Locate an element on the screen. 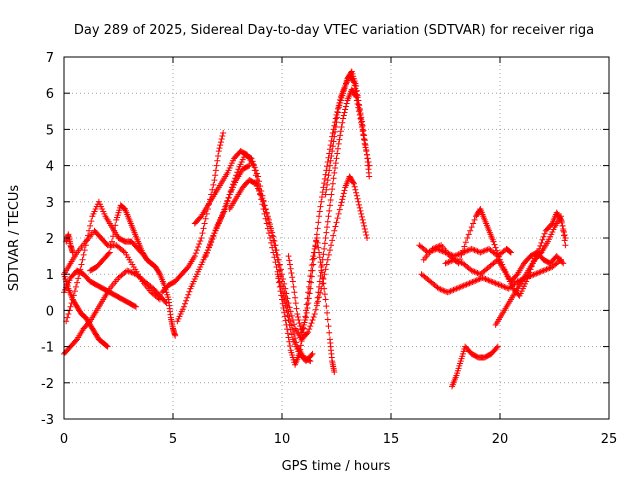  x-tick-label: 15 is located at coordinates (391, 439).